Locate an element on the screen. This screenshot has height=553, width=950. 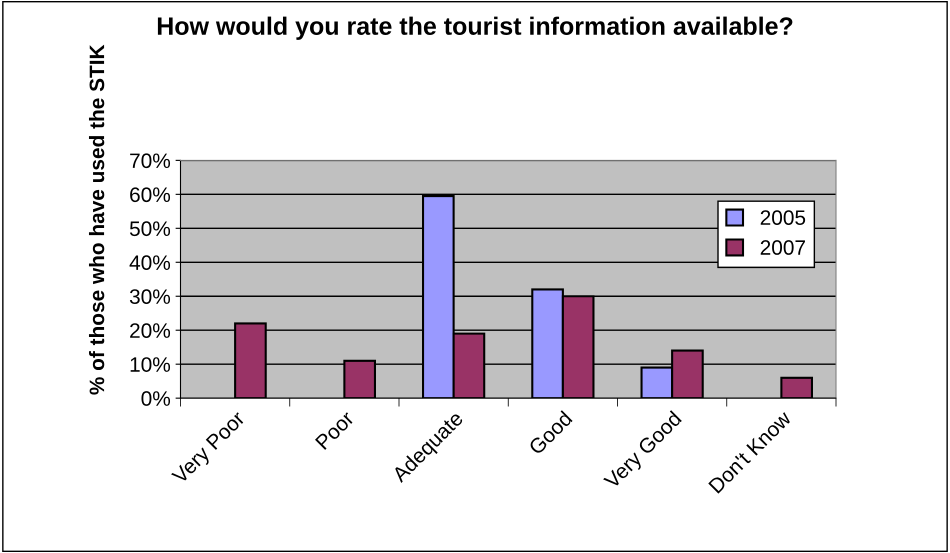
chart-title: How would you rate the tourist information available? is located at coordinates (475, 28).